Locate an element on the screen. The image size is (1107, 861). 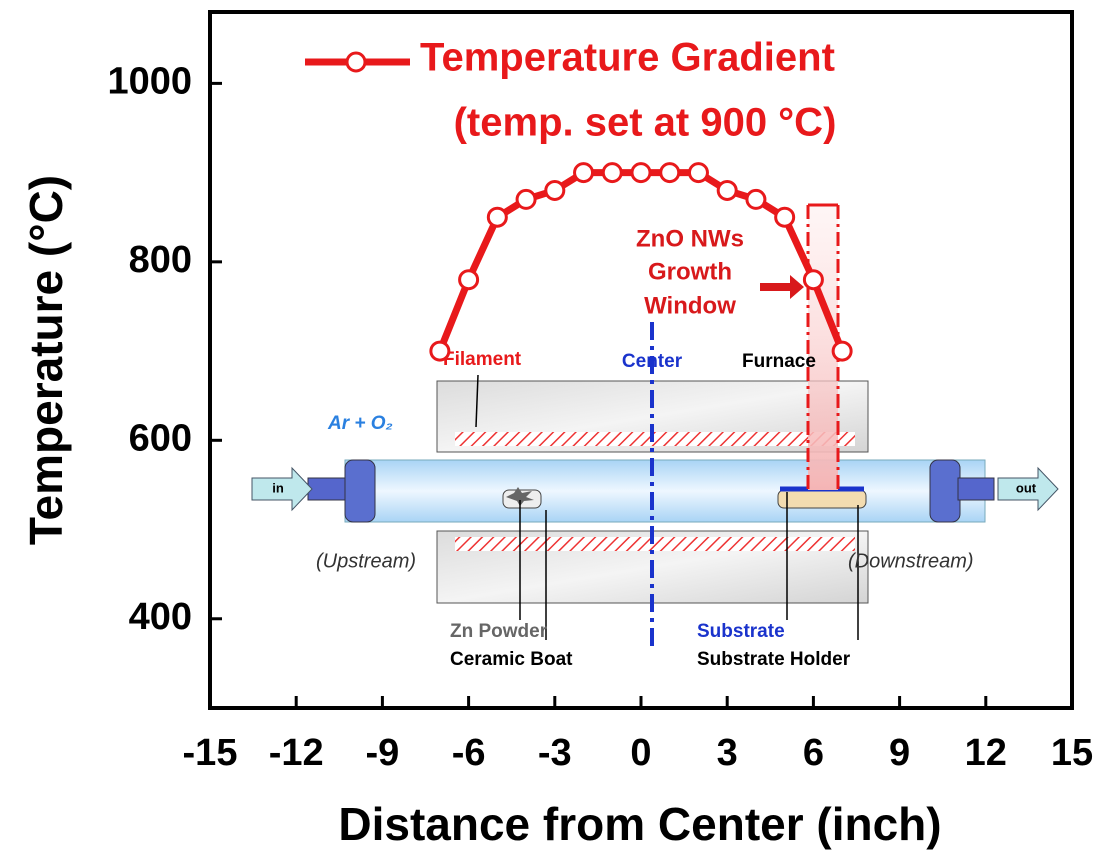
diagram-label: Substrate is located at coordinates (741, 631).